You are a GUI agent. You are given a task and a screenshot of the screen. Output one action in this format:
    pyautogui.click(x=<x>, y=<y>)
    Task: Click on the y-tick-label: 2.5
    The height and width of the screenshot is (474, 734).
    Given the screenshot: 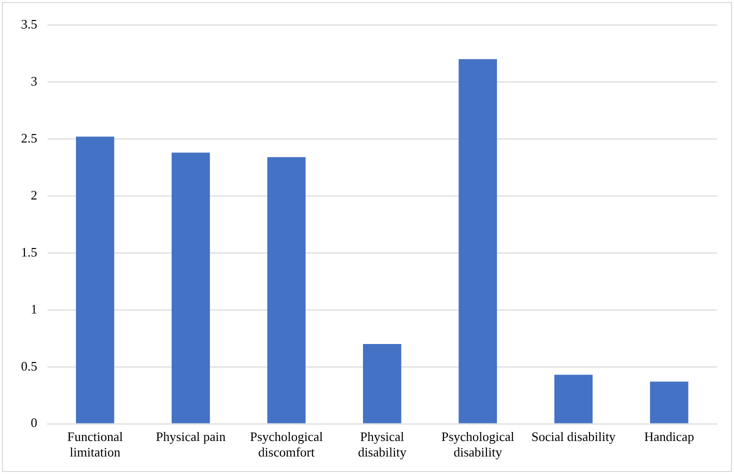 What is the action you would take?
    pyautogui.click(x=29, y=138)
    